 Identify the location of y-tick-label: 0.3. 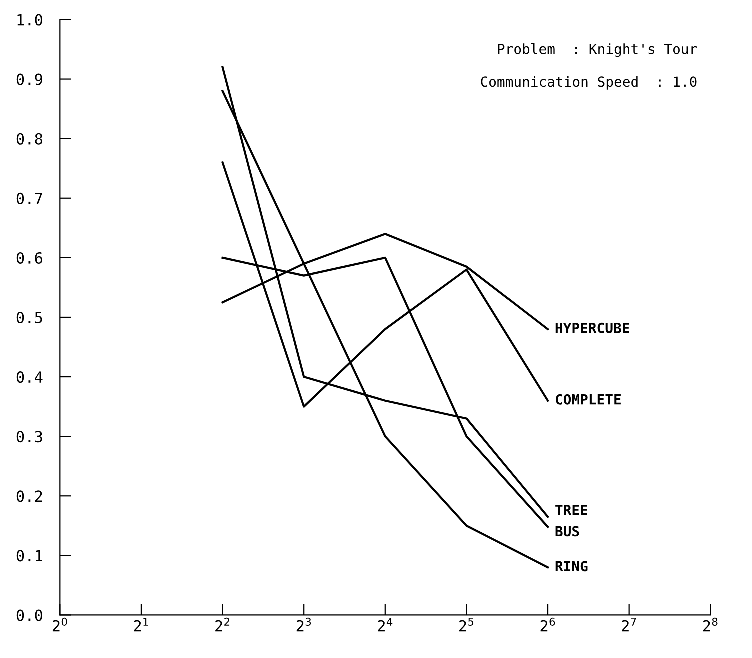
(29, 437).